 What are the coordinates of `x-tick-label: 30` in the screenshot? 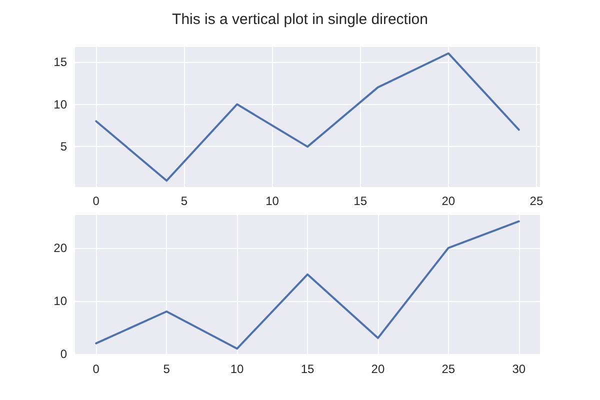 It's located at (519, 369).